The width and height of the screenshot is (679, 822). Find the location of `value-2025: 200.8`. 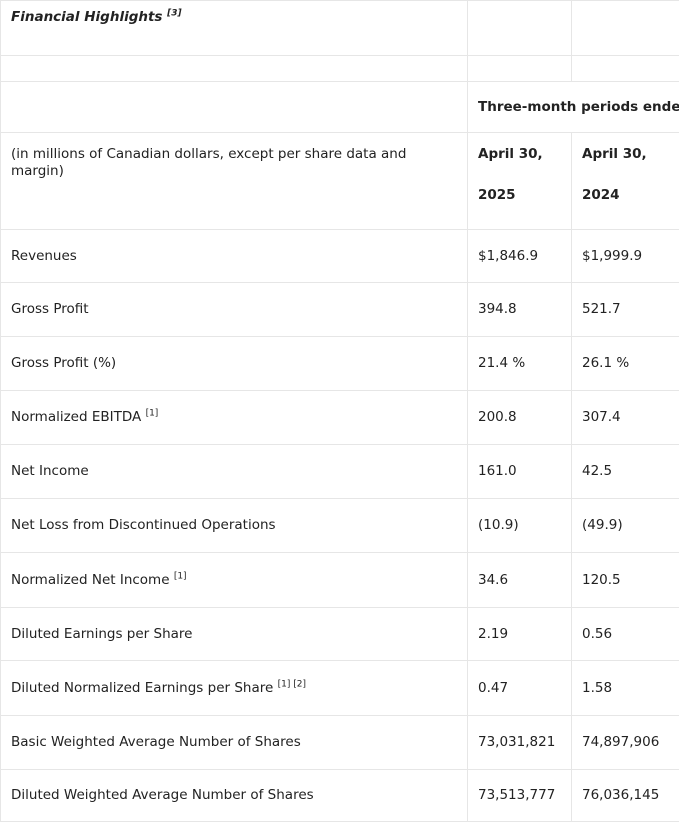

value-2025: 200.8 is located at coordinates (520, 418).